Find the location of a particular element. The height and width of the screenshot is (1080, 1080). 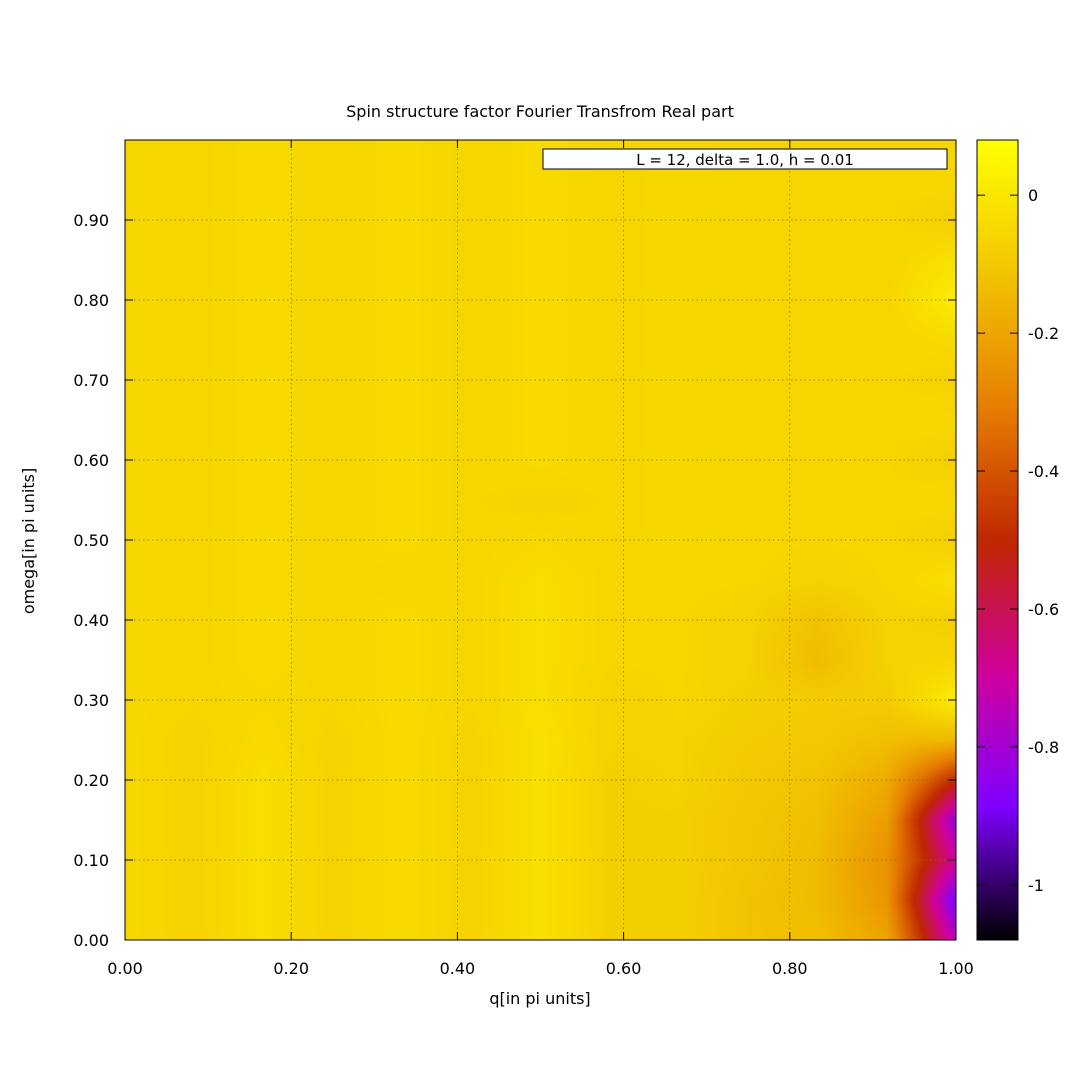

colorbar-tick-label: -0.4 is located at coordinates (1043, 471).